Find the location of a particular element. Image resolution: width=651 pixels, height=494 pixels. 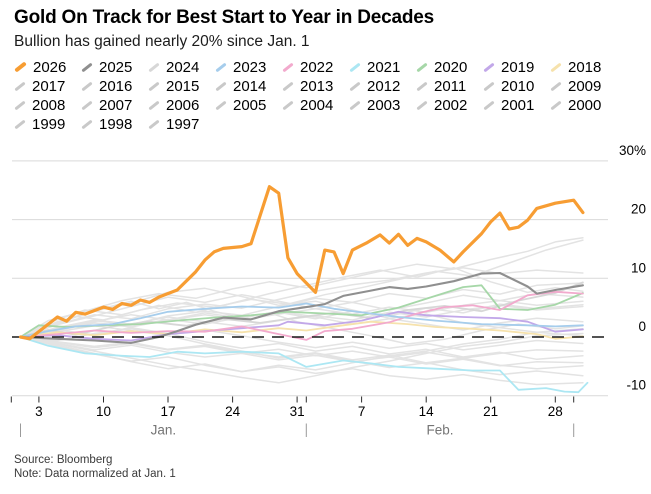

legend-year-label: 2004 is located at coordinates (317, 105).